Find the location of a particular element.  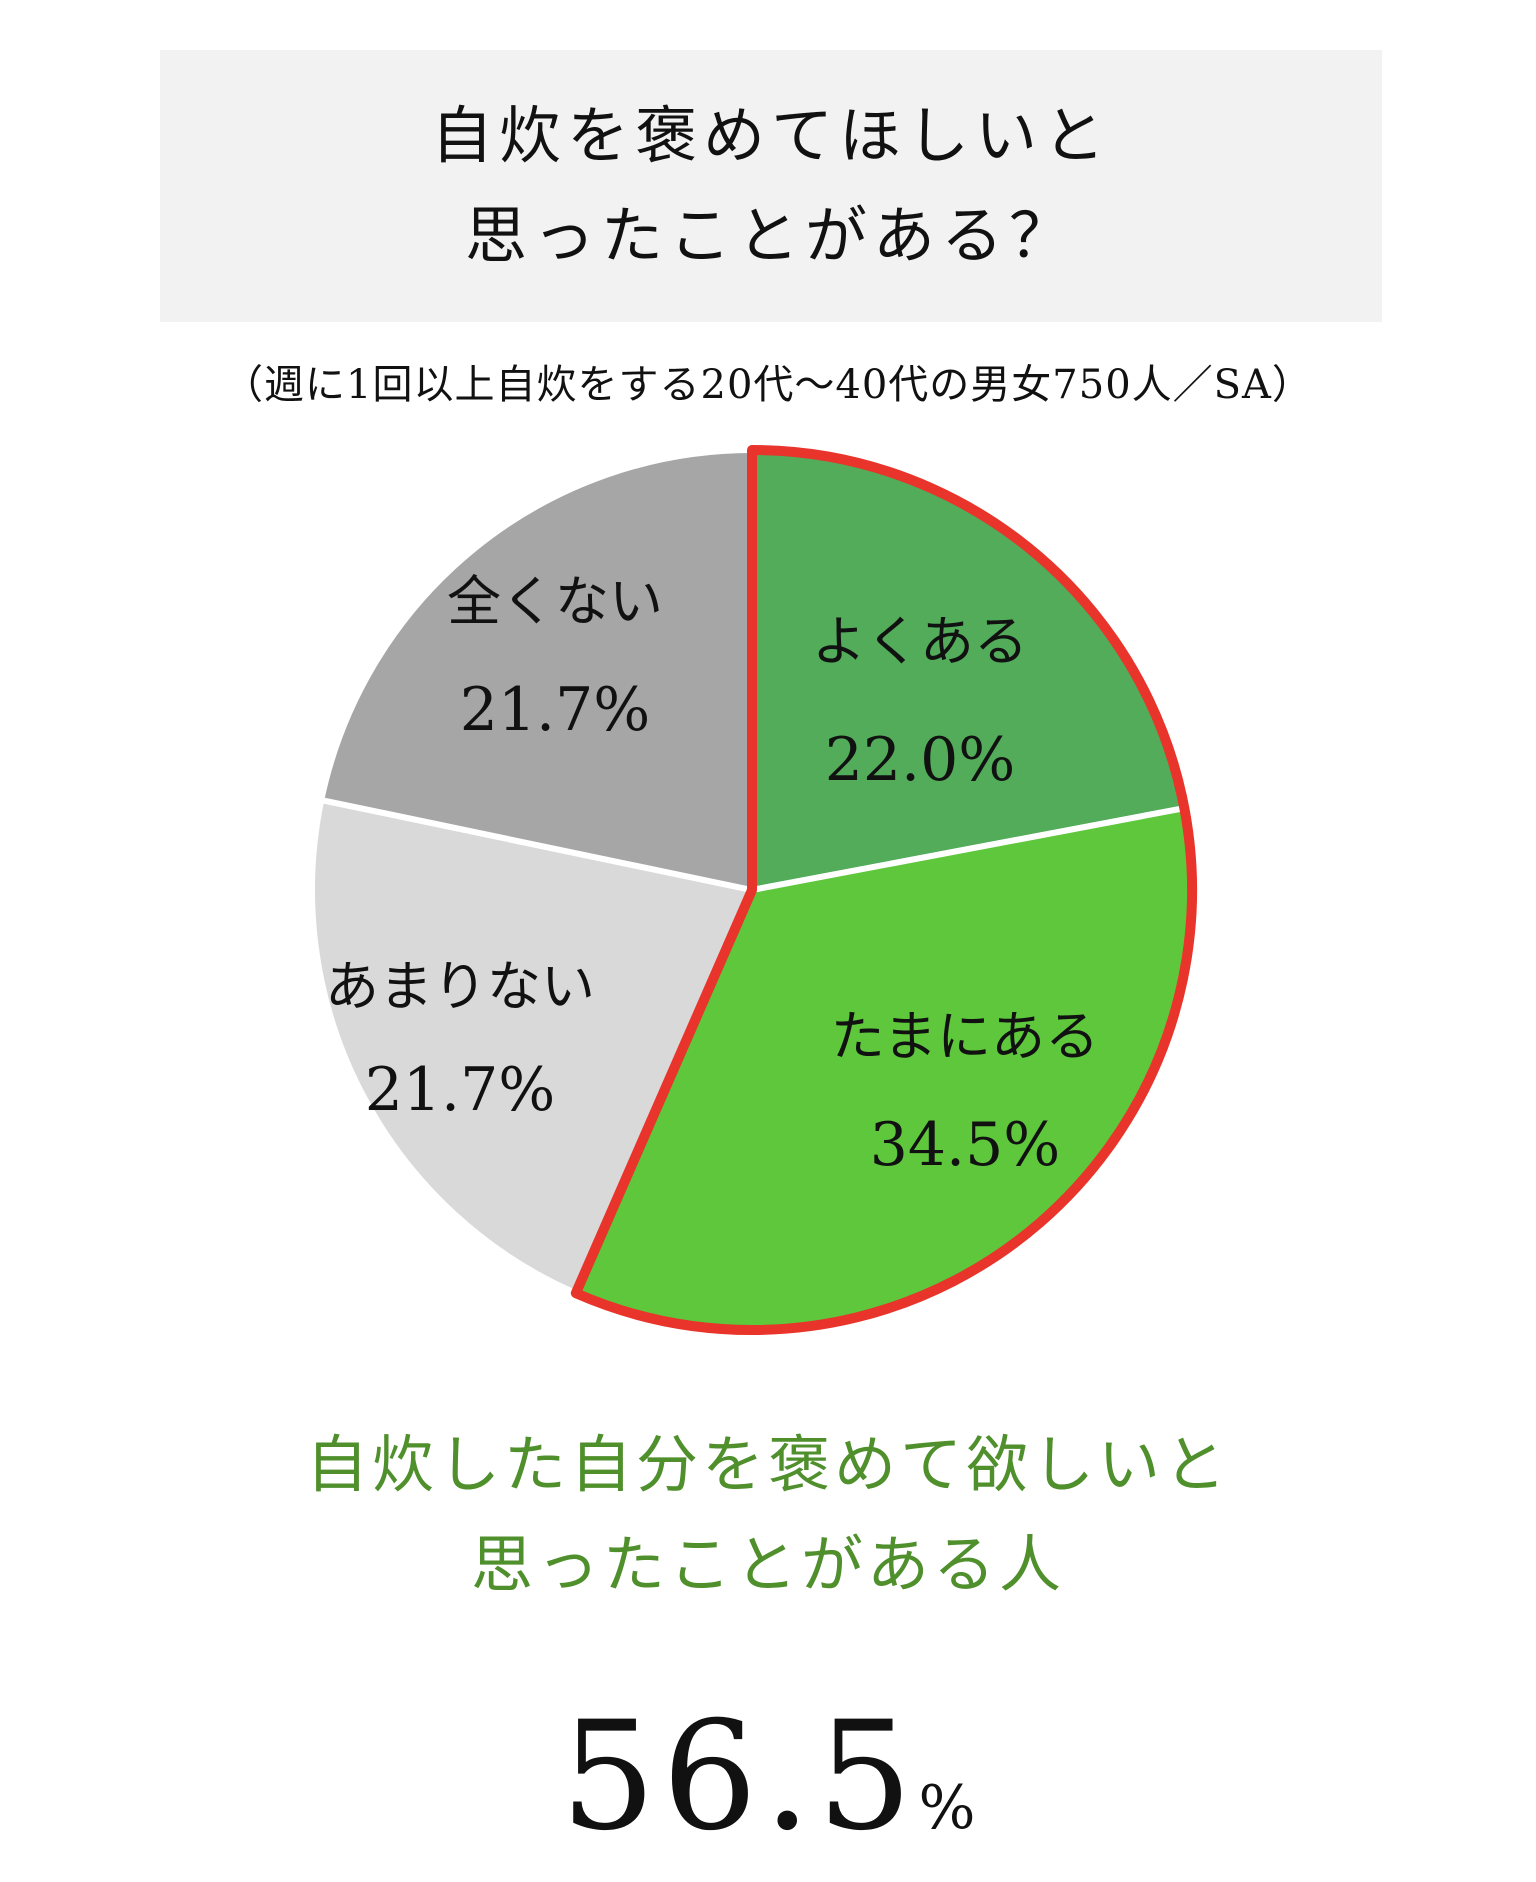

pie-value-never: 21.7% is located at coordinates (555, 710).